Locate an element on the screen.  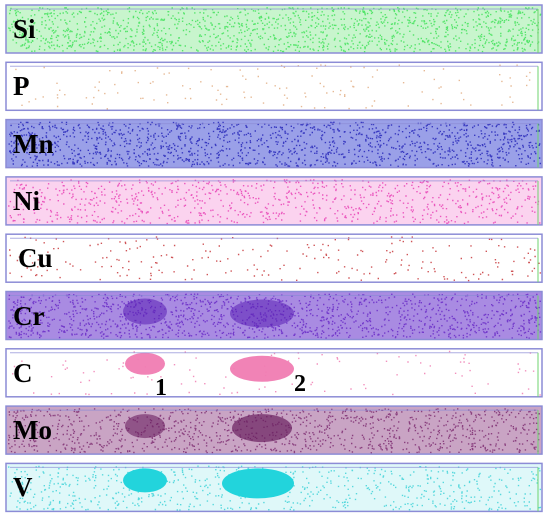
element-map-mn is located at coordinates (274, 143).